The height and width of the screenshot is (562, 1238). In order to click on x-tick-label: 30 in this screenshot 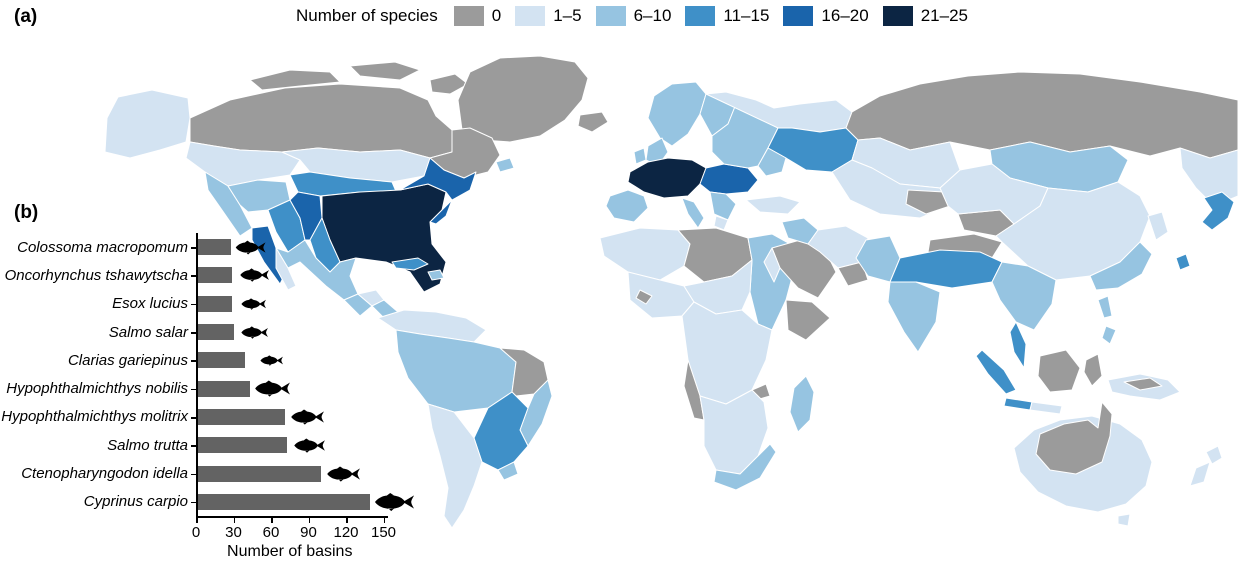, I will do `click(233, 532)`.